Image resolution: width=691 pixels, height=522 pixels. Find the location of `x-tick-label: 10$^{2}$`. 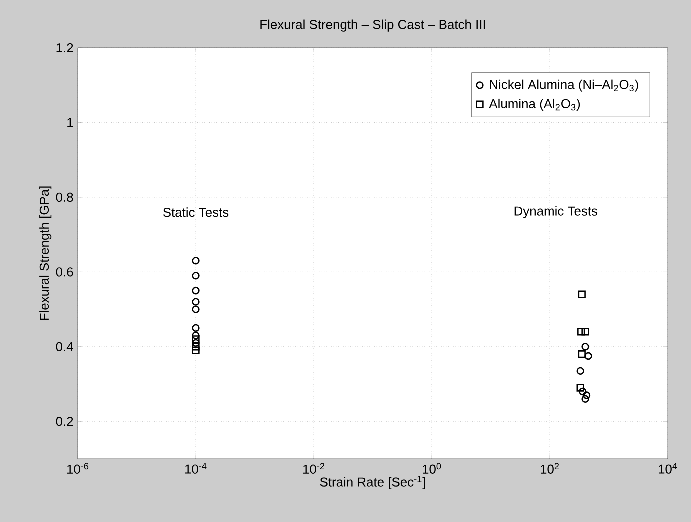

x-tick-label: 10$^{2}$ is located at coordinates (550, 468).